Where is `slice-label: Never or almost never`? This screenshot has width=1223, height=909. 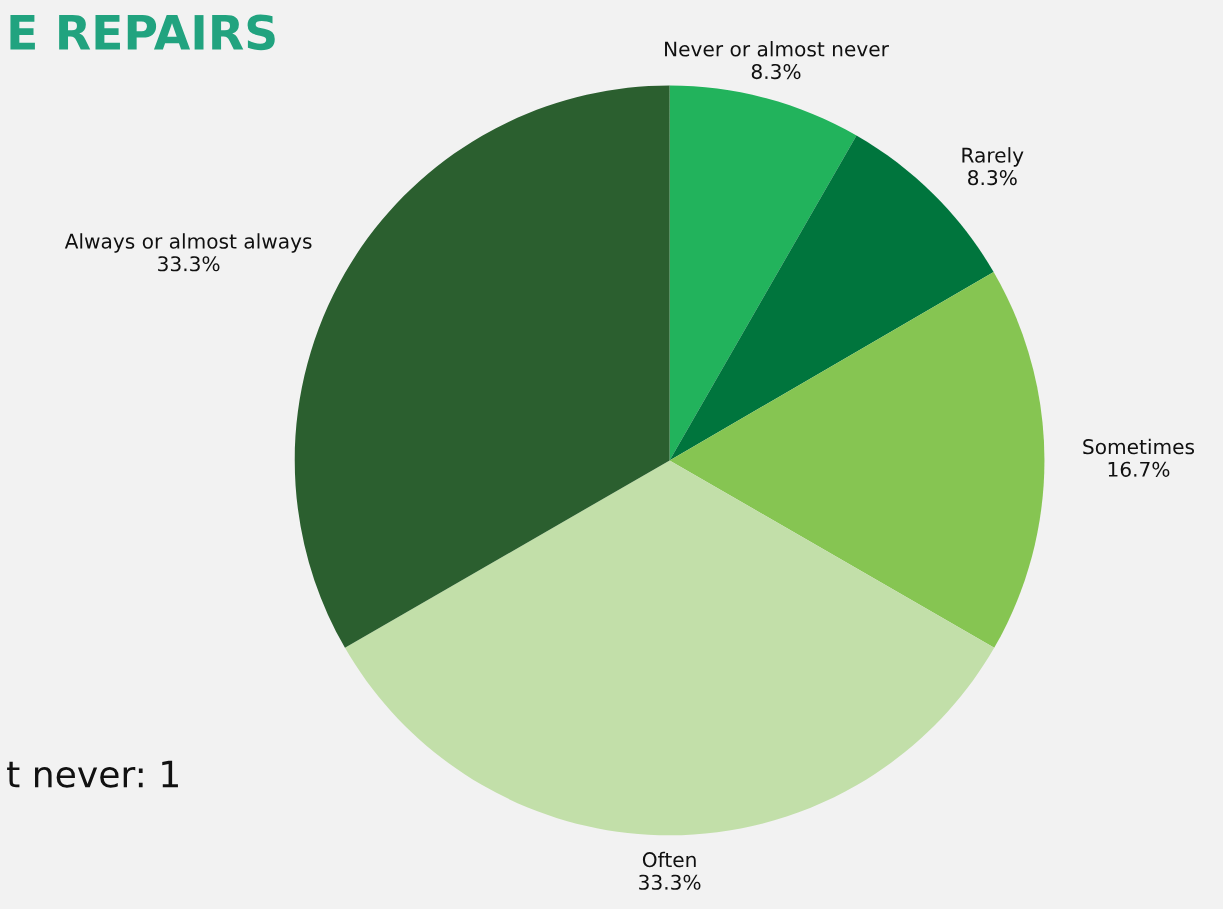 slice-label: Never or almost never is located at coordinates (777, 49).